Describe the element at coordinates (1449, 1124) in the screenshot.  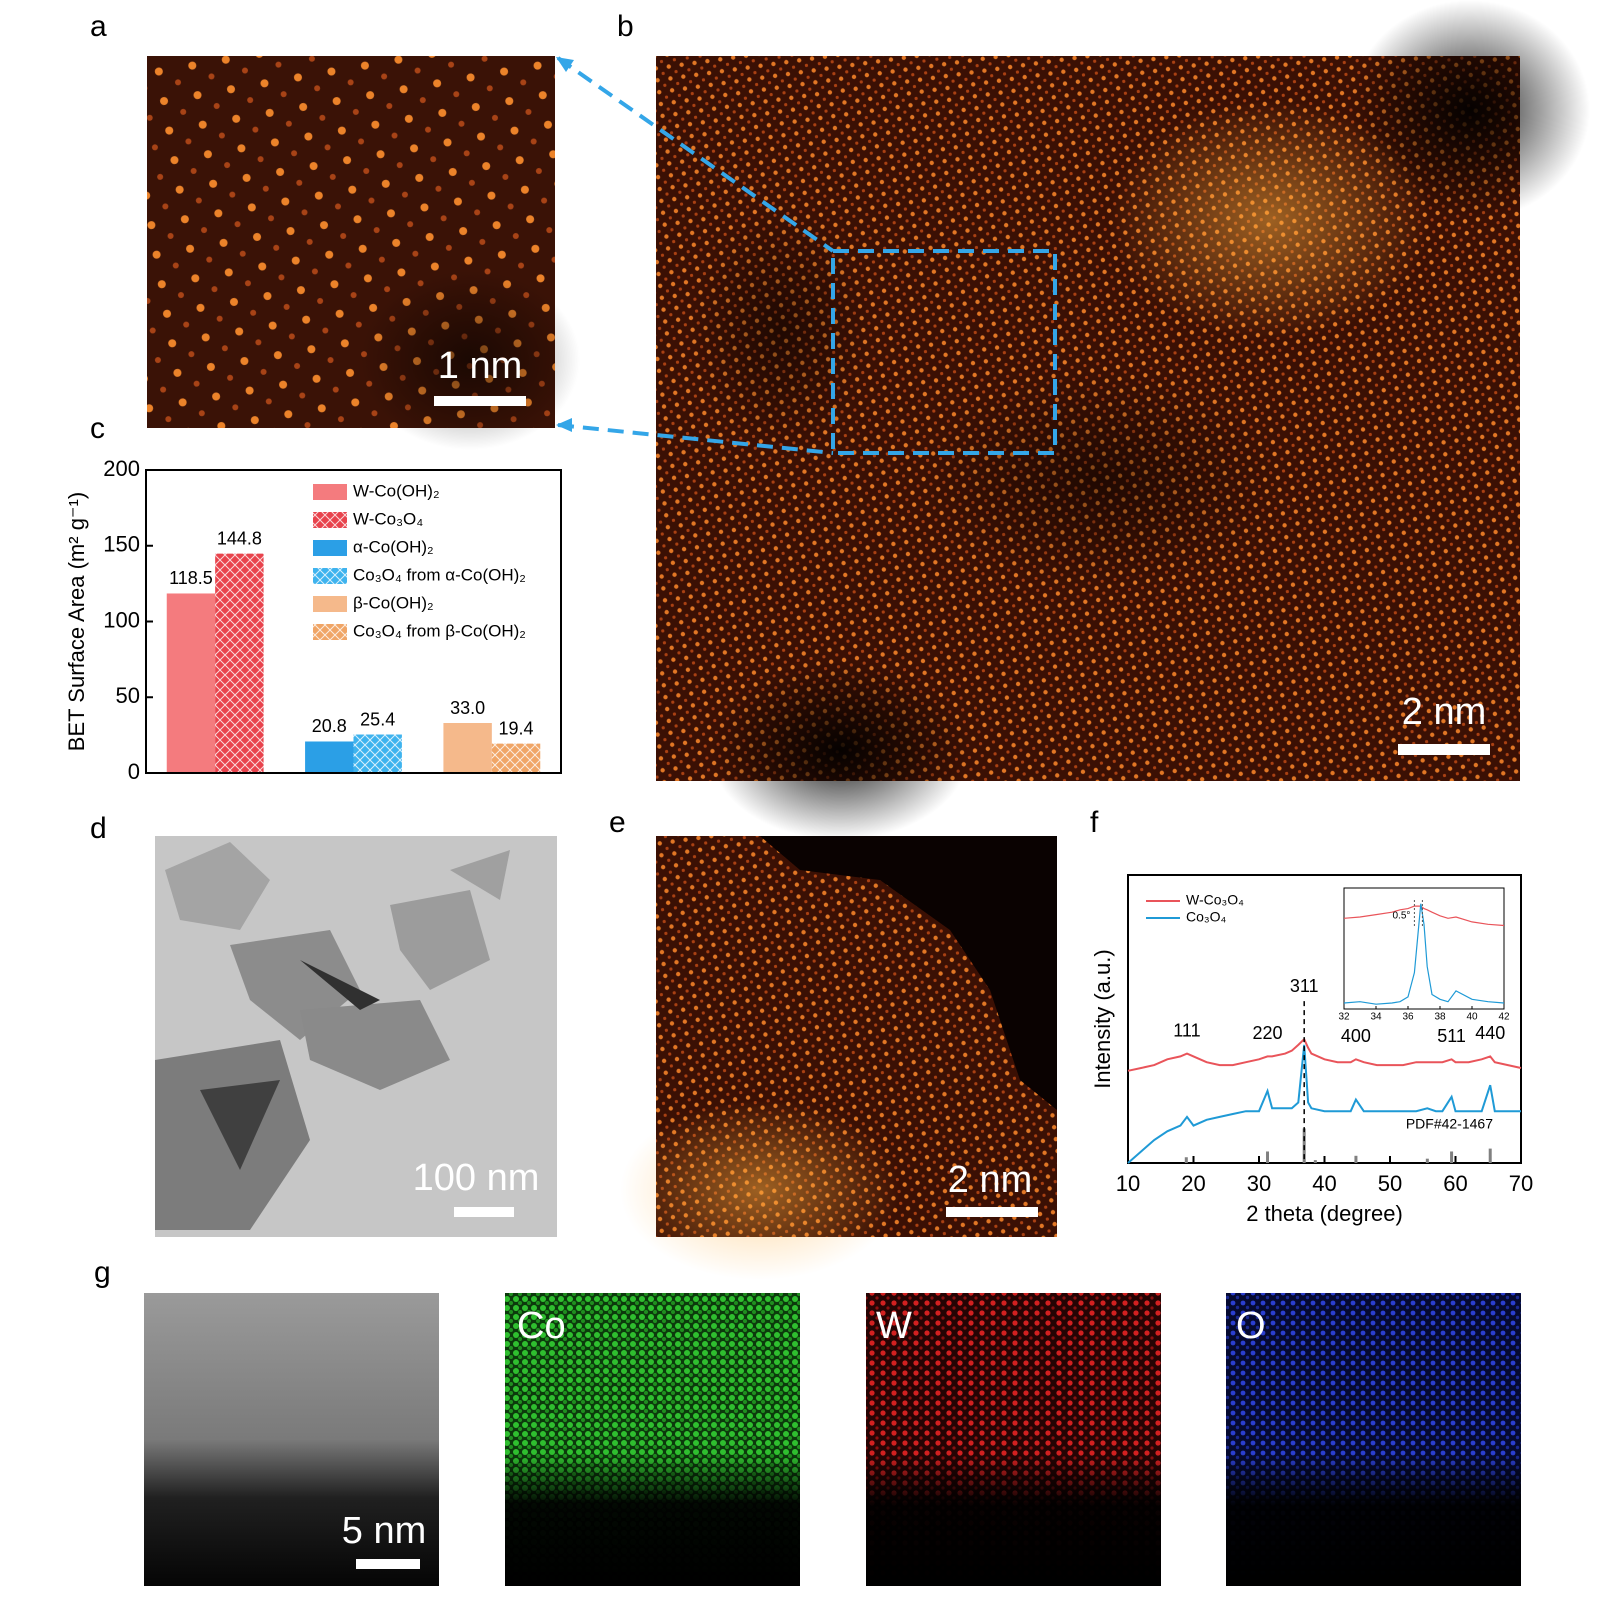
I see `reference-label: PDF#42-1467` at that location.